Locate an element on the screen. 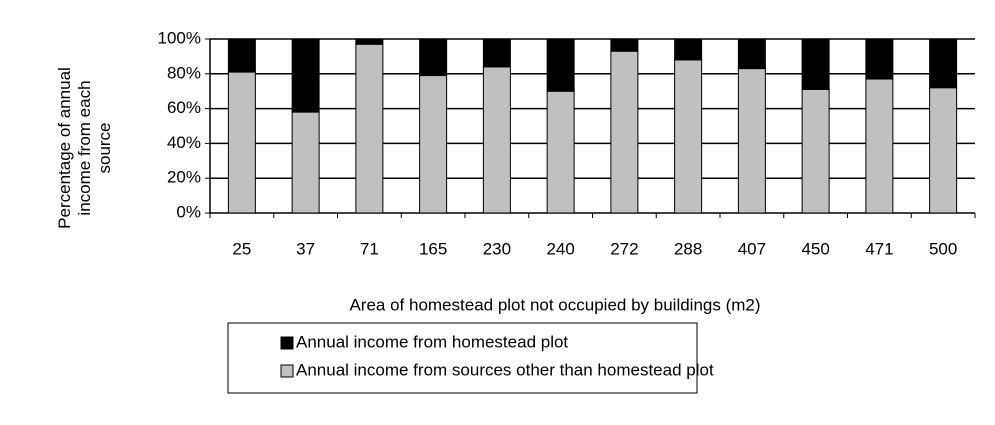  x-tick-label: 288 is located at coordinates (688, 248).